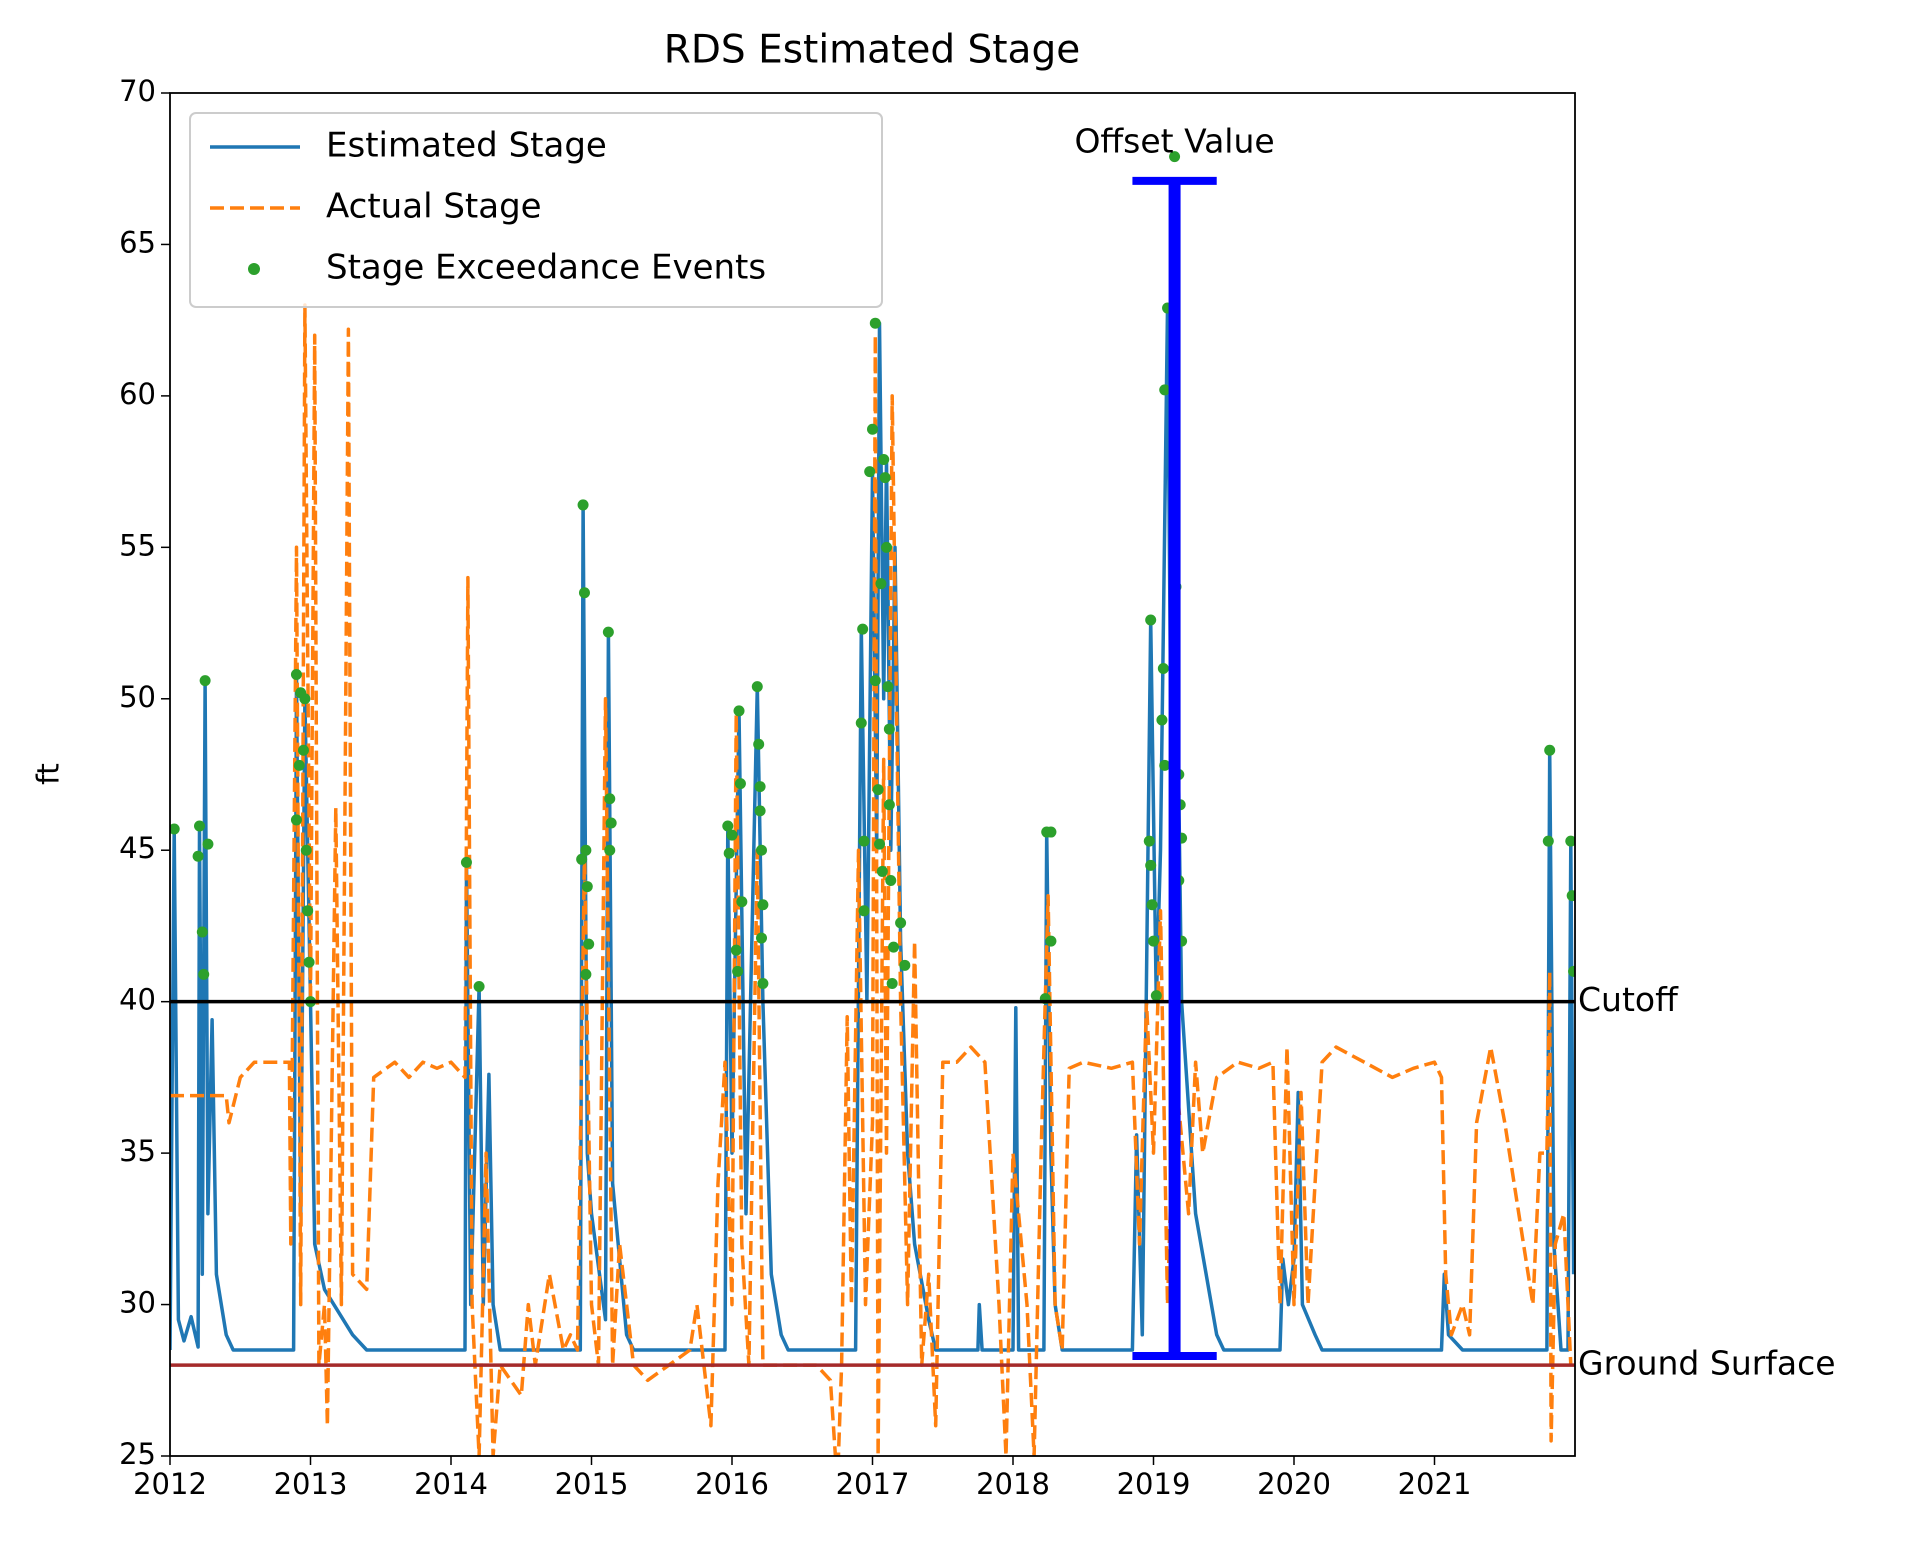 This screenshot has width=1918, height=1551. Describe the element at coordinates (872, 50) in the screenshot. I see `chart-title: RDS Estimated Stage` at that location.